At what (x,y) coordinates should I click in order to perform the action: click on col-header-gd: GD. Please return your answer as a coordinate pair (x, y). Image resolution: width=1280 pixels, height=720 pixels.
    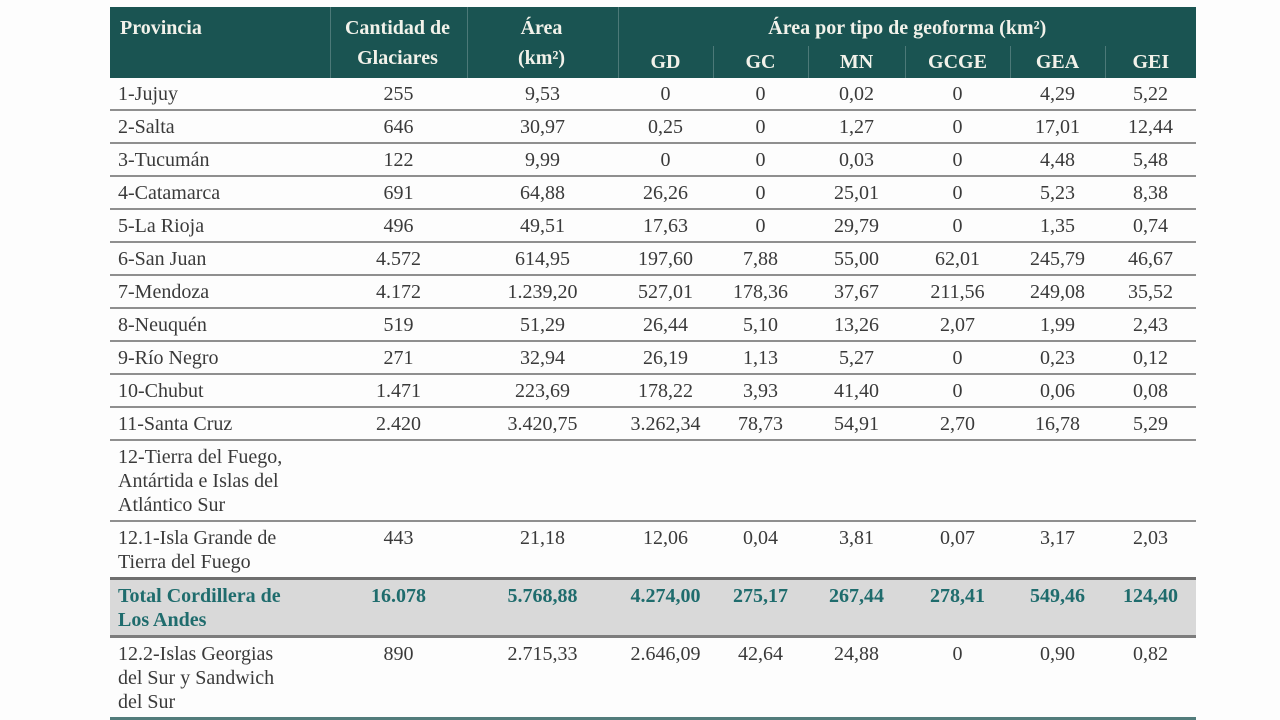
    Looking at the image, I should click on (665, 62).